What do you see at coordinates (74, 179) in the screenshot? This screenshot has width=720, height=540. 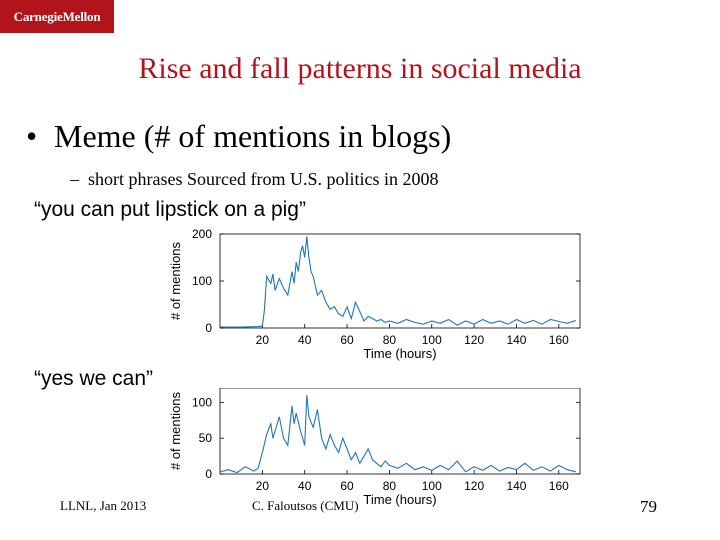 I see `dash-icon: –` at bounding box center [74, 179].